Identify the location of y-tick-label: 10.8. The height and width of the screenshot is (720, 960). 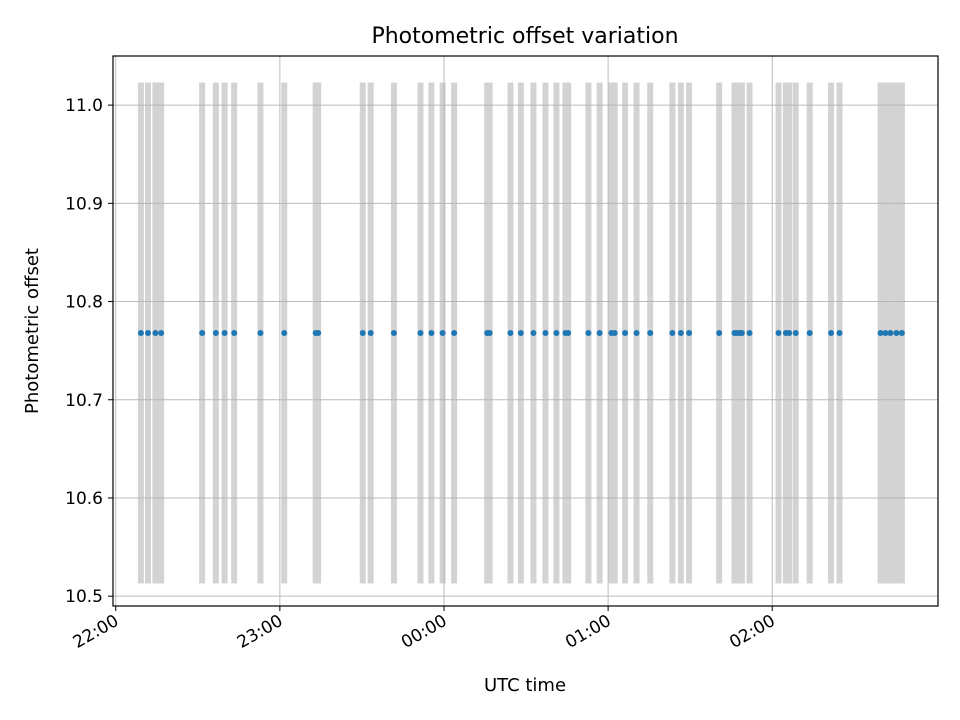
(84, 303).